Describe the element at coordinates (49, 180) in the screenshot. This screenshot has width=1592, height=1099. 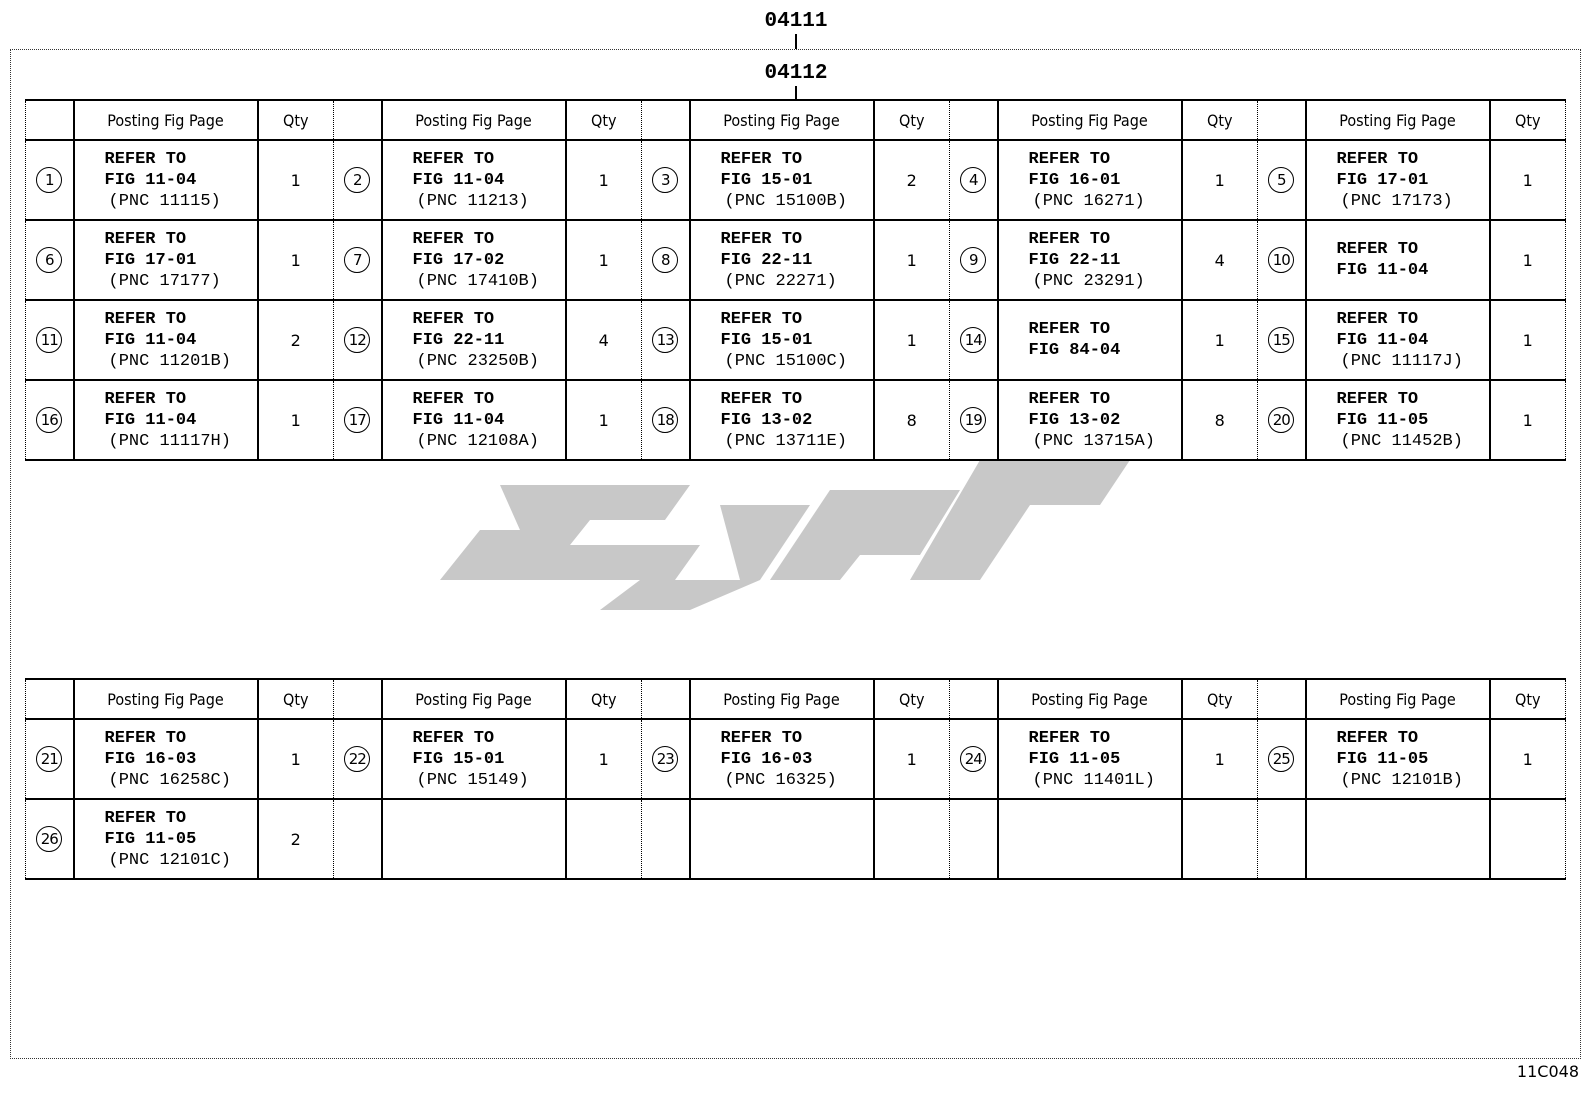
I see `item-number-cell: 1` at that location.